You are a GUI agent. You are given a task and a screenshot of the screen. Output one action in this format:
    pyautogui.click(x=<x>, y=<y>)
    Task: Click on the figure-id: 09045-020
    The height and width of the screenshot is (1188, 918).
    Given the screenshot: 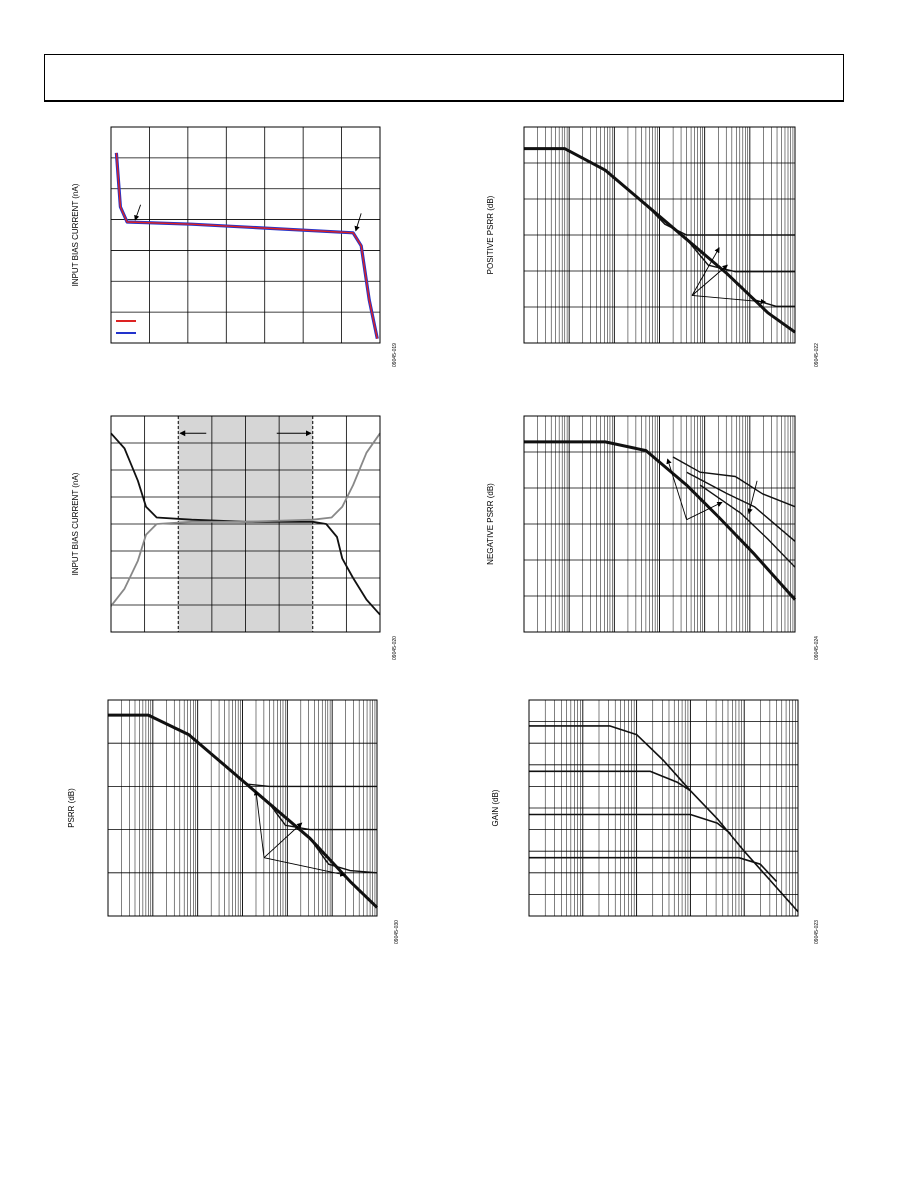 What is the action you would take?
    pyautogui.click(x=395, y=648)
    